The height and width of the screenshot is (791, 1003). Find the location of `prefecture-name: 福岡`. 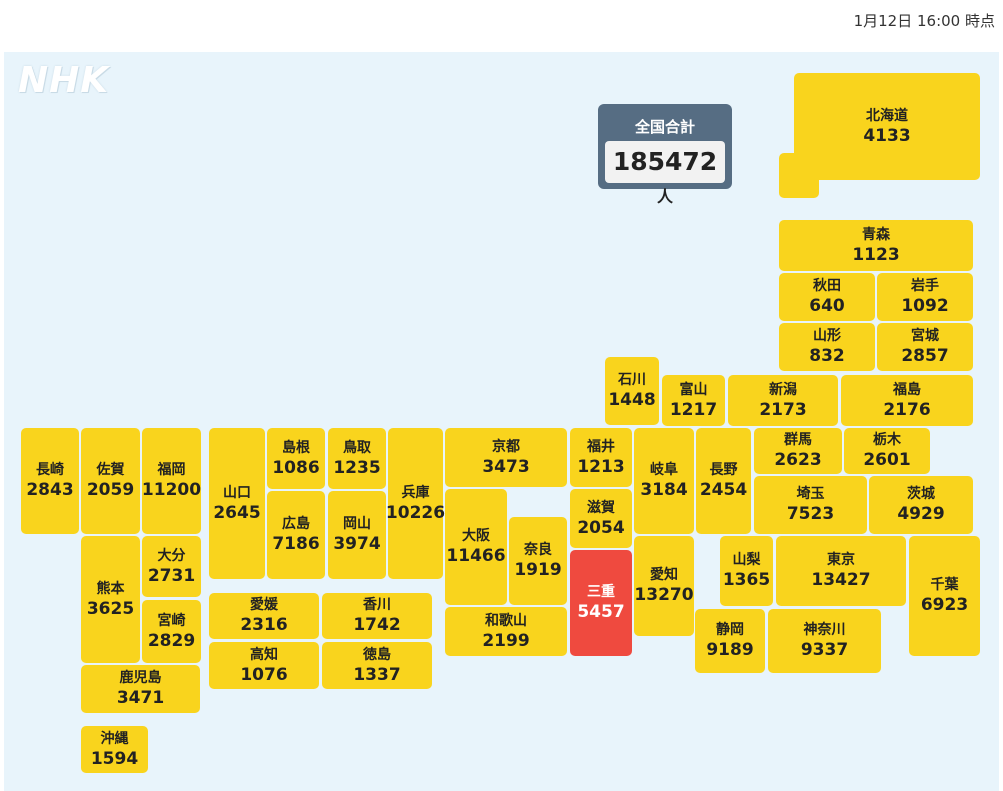

prefecture-name: 福岡 is located at coordinates (171, 470).